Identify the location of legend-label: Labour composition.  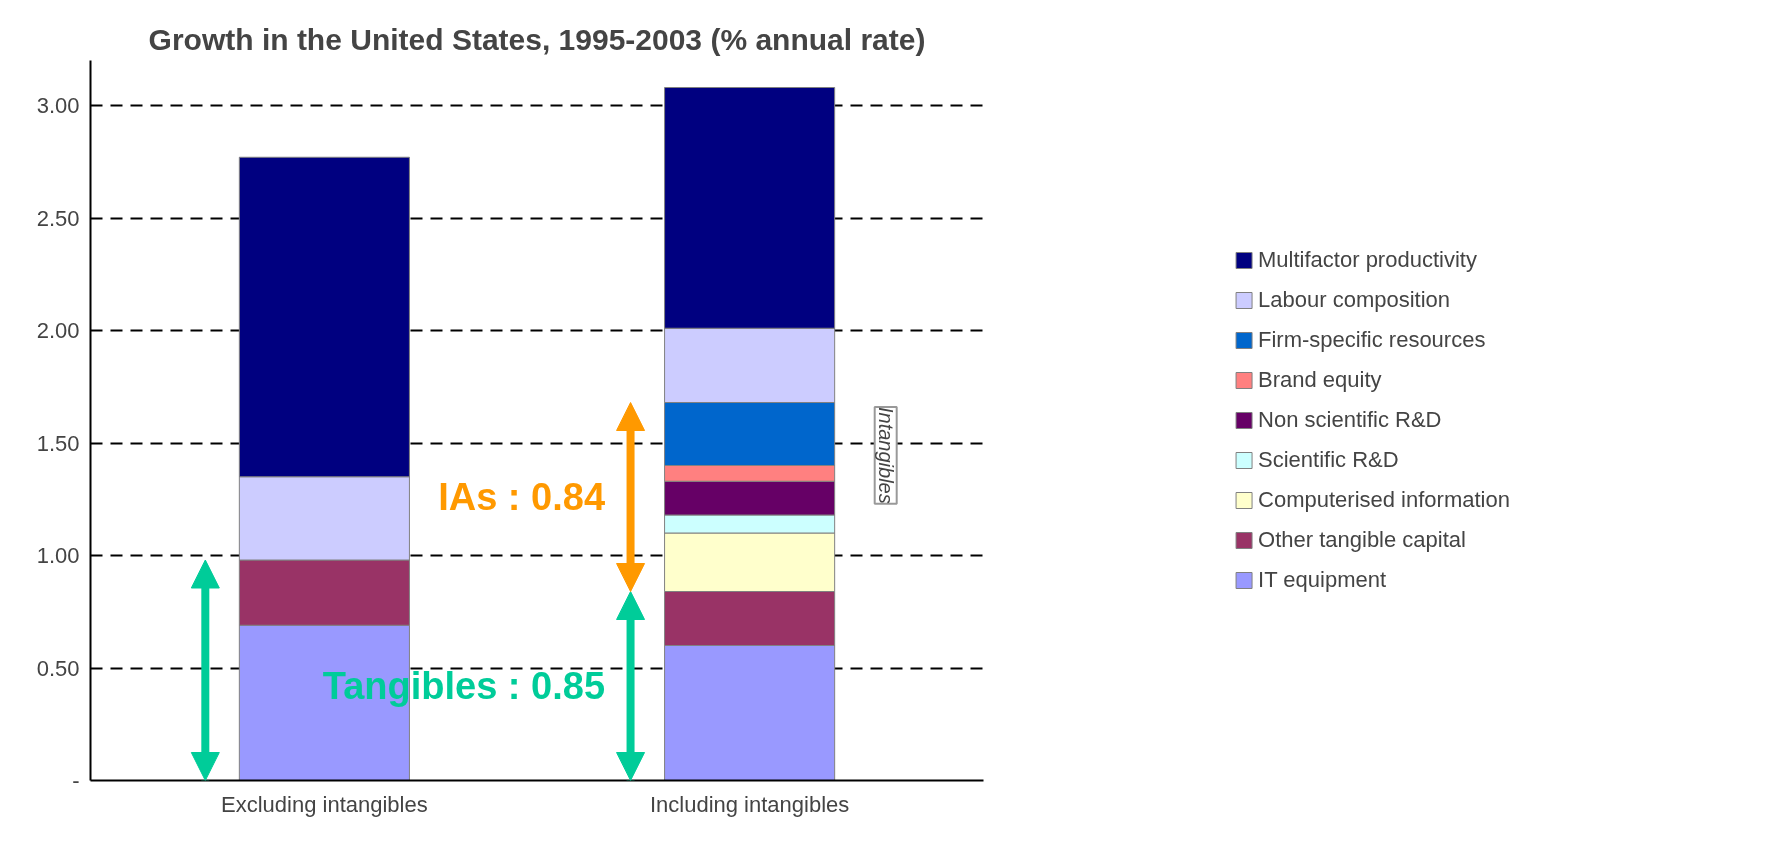
(1354, 300).